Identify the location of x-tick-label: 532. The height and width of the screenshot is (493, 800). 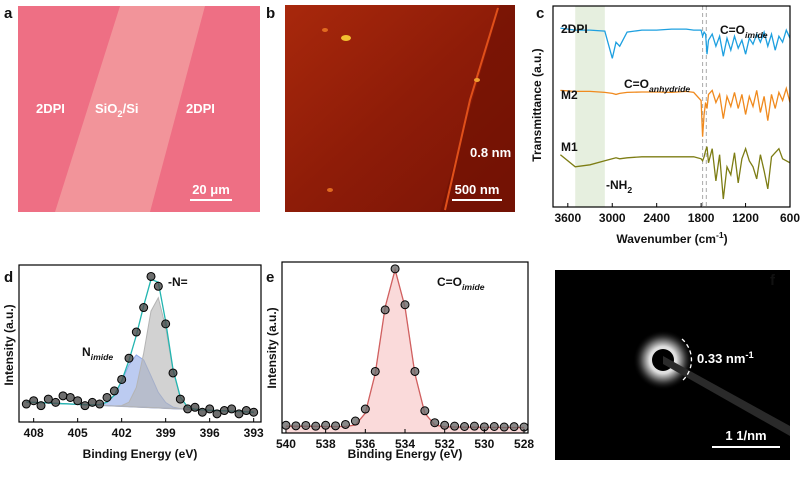
(445, 444).